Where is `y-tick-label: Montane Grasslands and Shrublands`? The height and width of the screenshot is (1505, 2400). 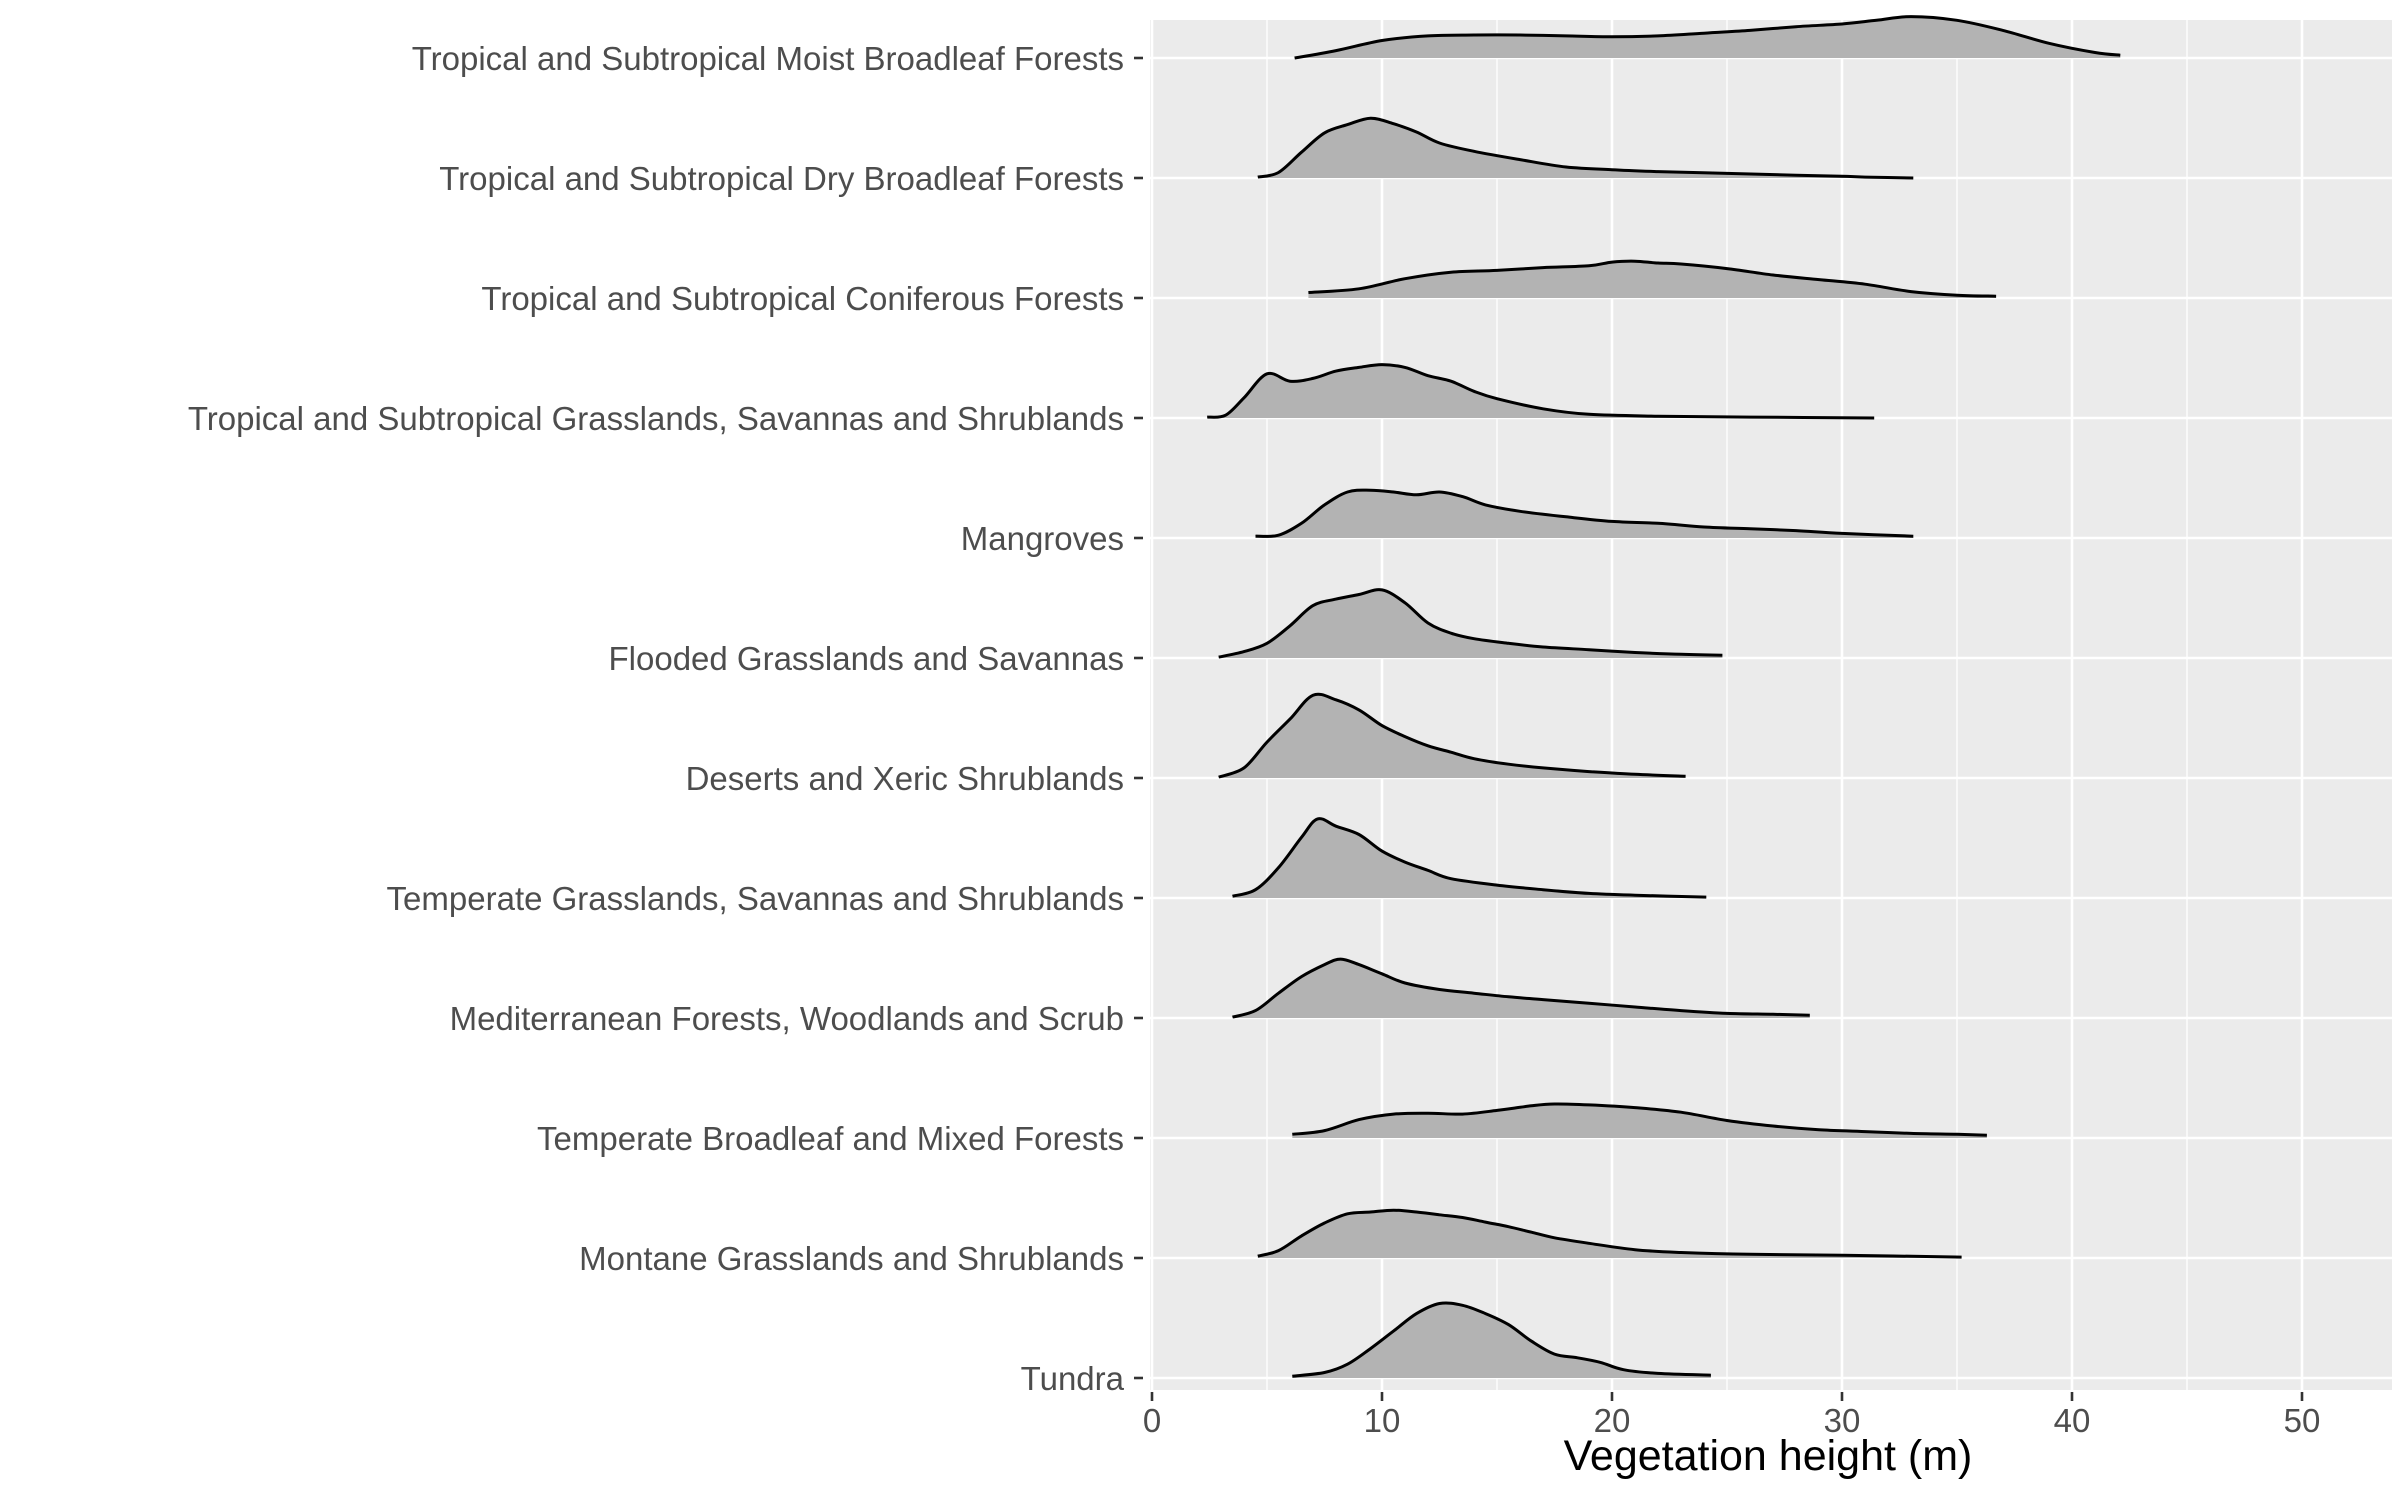
y-tick-label: Montane Grasslands and Shrublands is located at coordinates (851, 1258).